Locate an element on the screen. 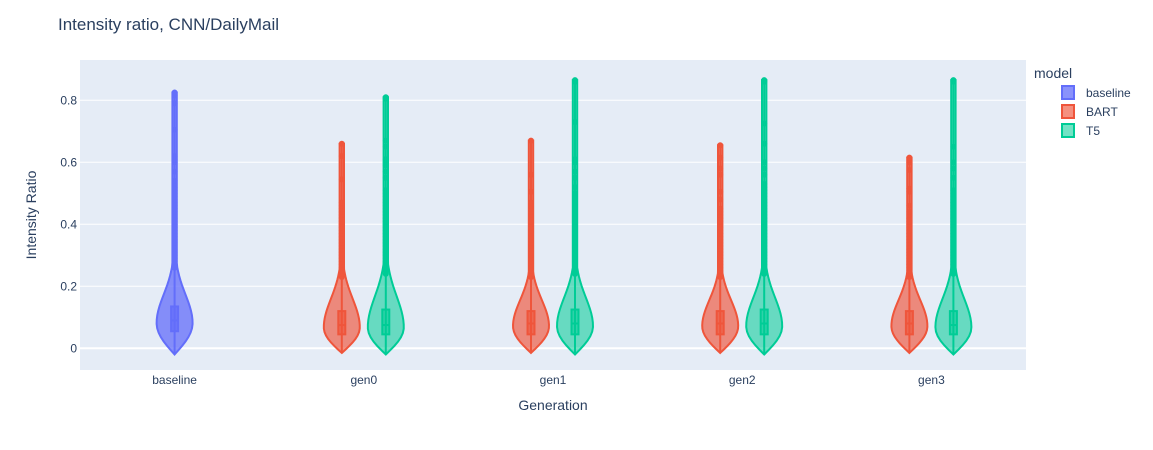  y-tick-label: 0.2 is located at coordinates (68, 286).